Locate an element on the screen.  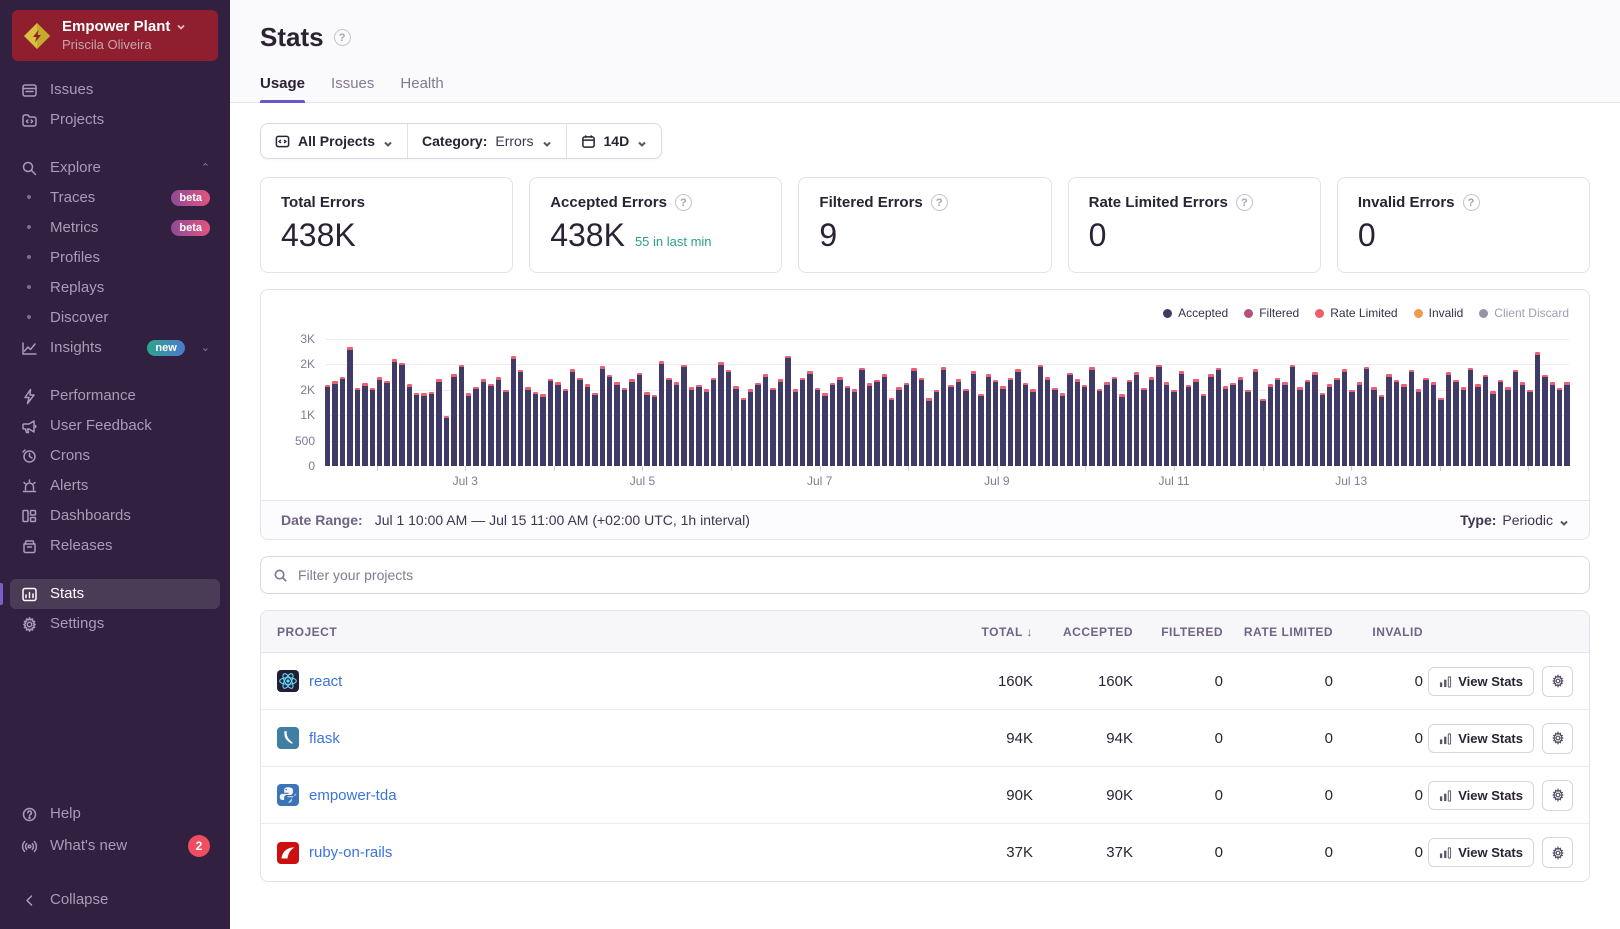
column-header-filtered: FILTERED is located at coordinates (1192, 631).